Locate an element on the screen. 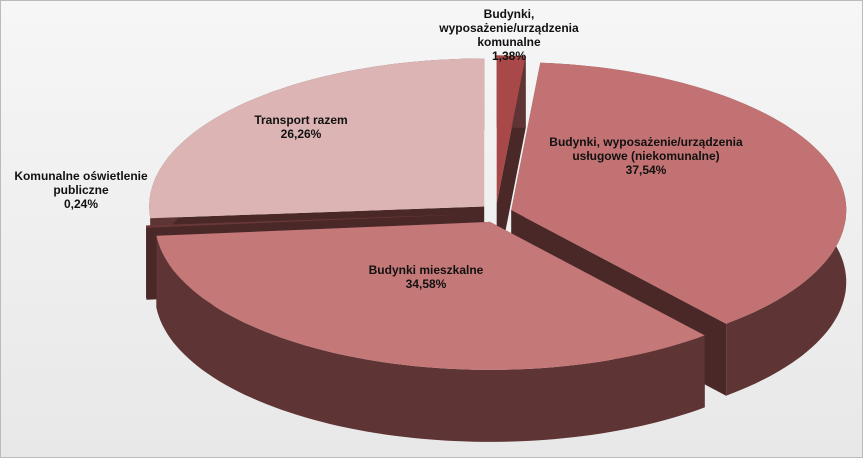  category-label: Budynki mieszkalne is located at coordinates (426, 270).